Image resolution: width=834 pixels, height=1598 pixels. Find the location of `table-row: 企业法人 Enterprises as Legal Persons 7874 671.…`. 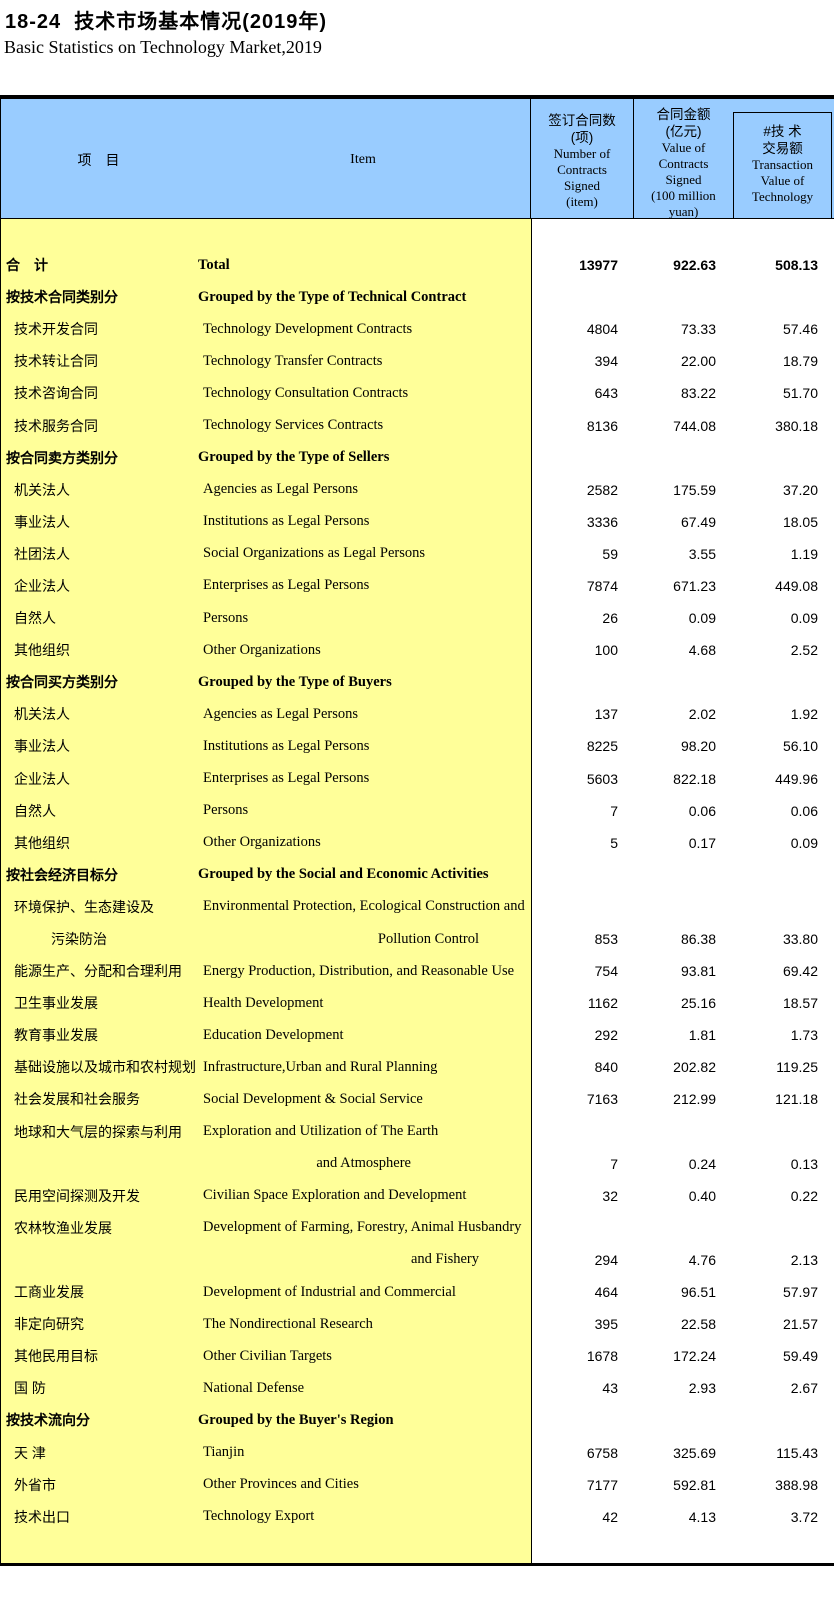

table-row: 企业法人 Enterprises as Legal Persons 7874 671.… is located at coordinates (417, 586).